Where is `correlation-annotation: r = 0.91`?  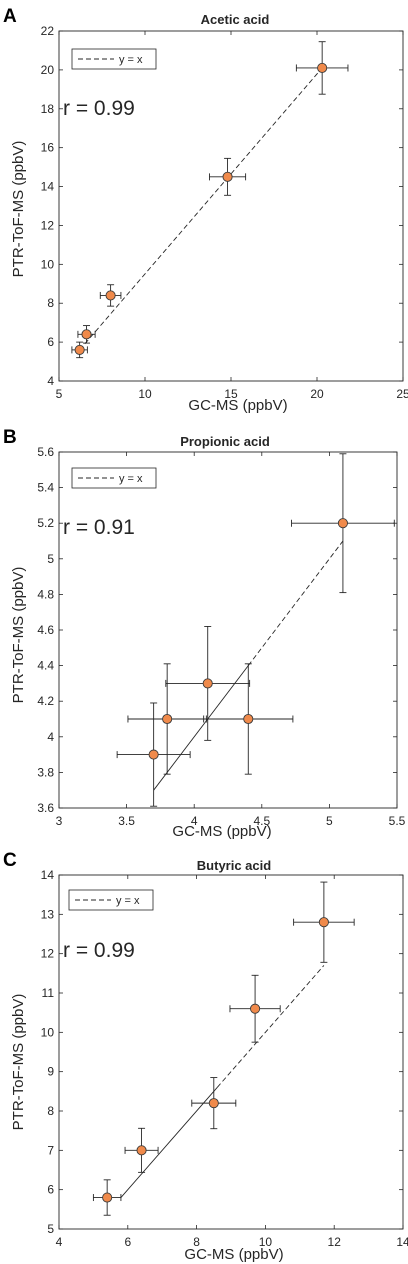 correlation-annotation: r = 0.91 is located at coordinates (99, 527).